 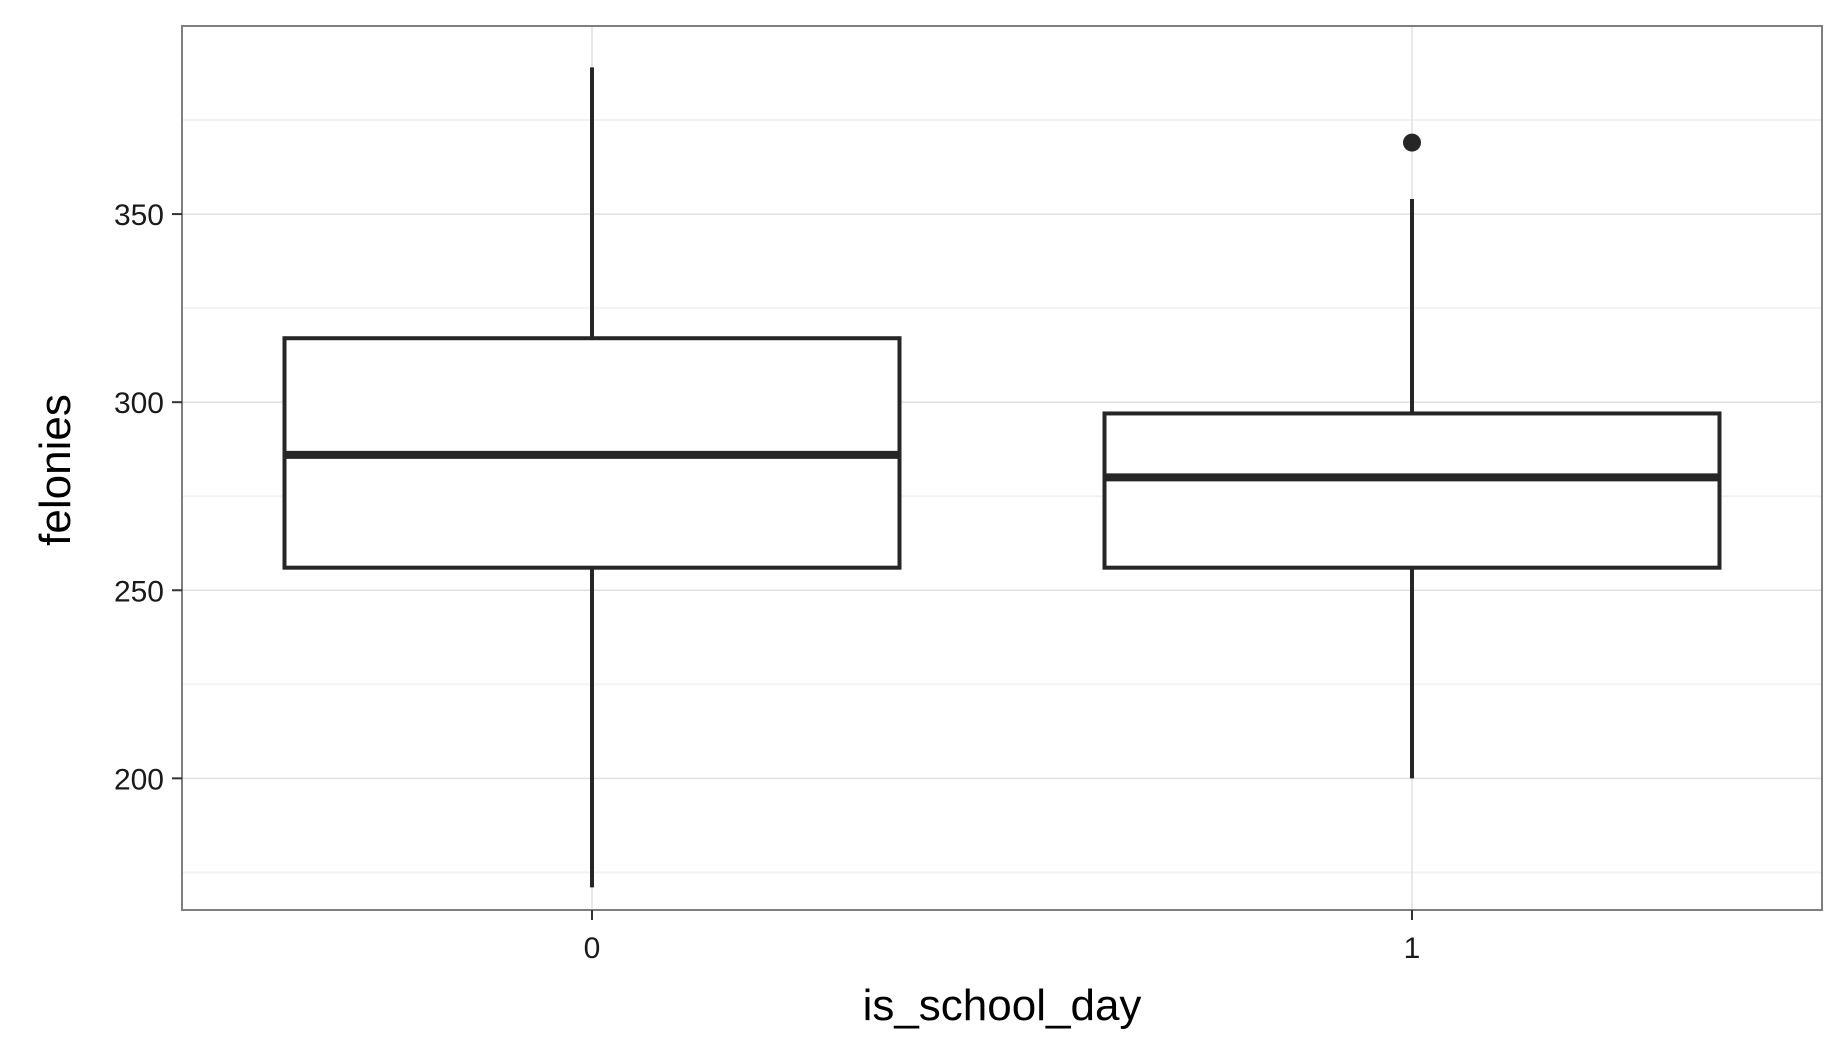 What do you see at coordinates (55, 470) in the screenshot?
I see `y-axis-title: felonies` at bounding box center [55, 470].